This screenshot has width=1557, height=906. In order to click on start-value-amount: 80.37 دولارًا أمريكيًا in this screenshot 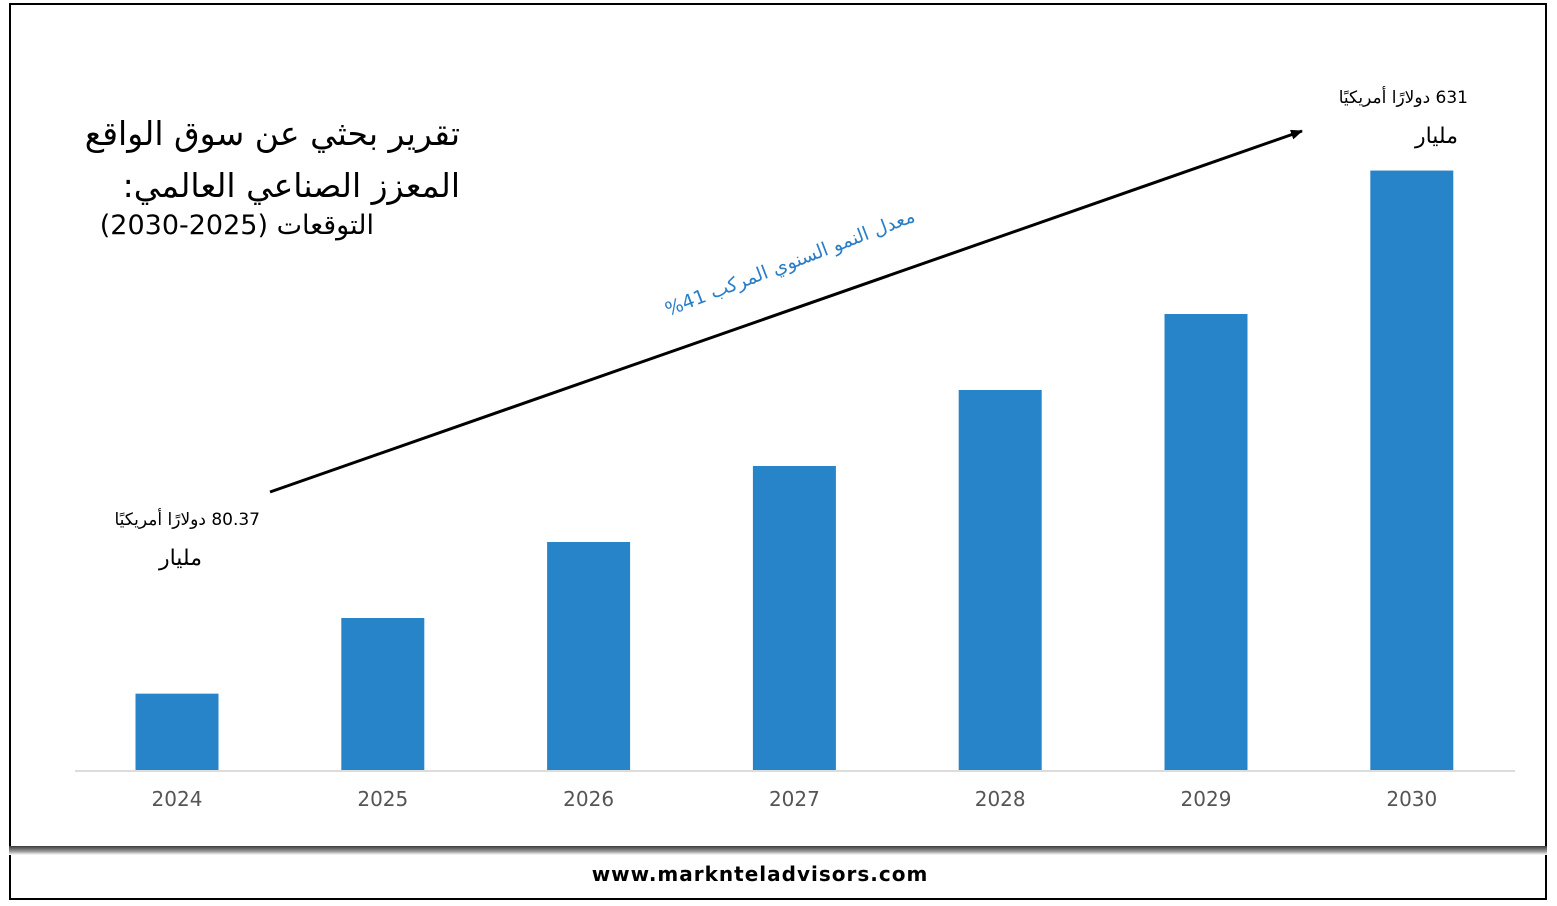, I will do `click(187, 520)`.